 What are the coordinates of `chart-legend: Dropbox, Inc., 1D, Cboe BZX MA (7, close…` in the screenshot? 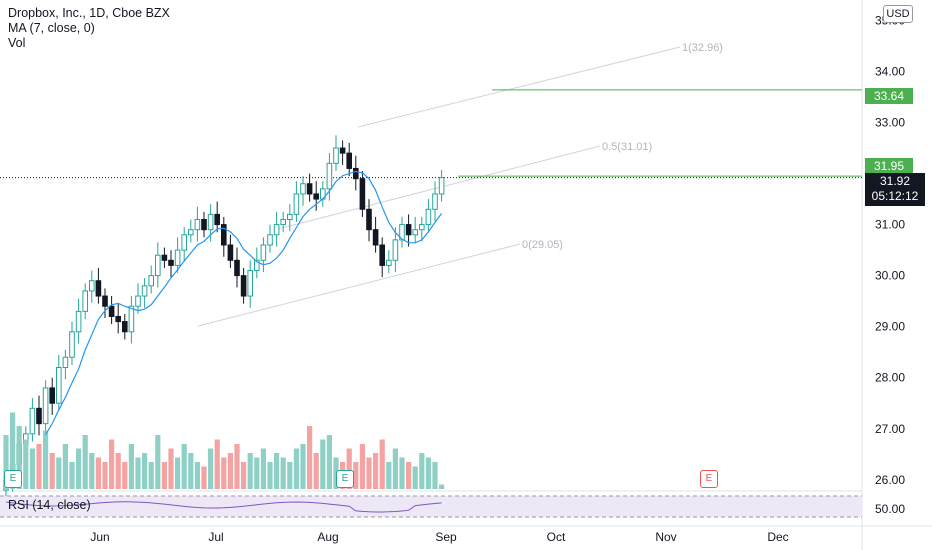 It's located at (89, 28).